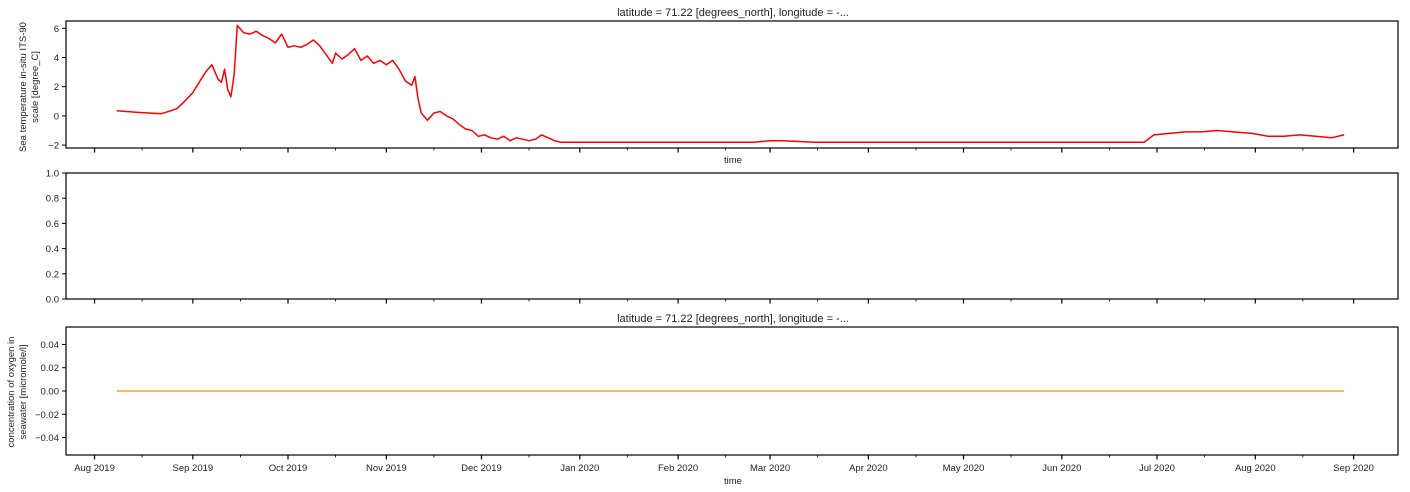 This screenshot has width=1410, height=492. I want to click on x-tick-label: Apr 2020, so click(868, 468).